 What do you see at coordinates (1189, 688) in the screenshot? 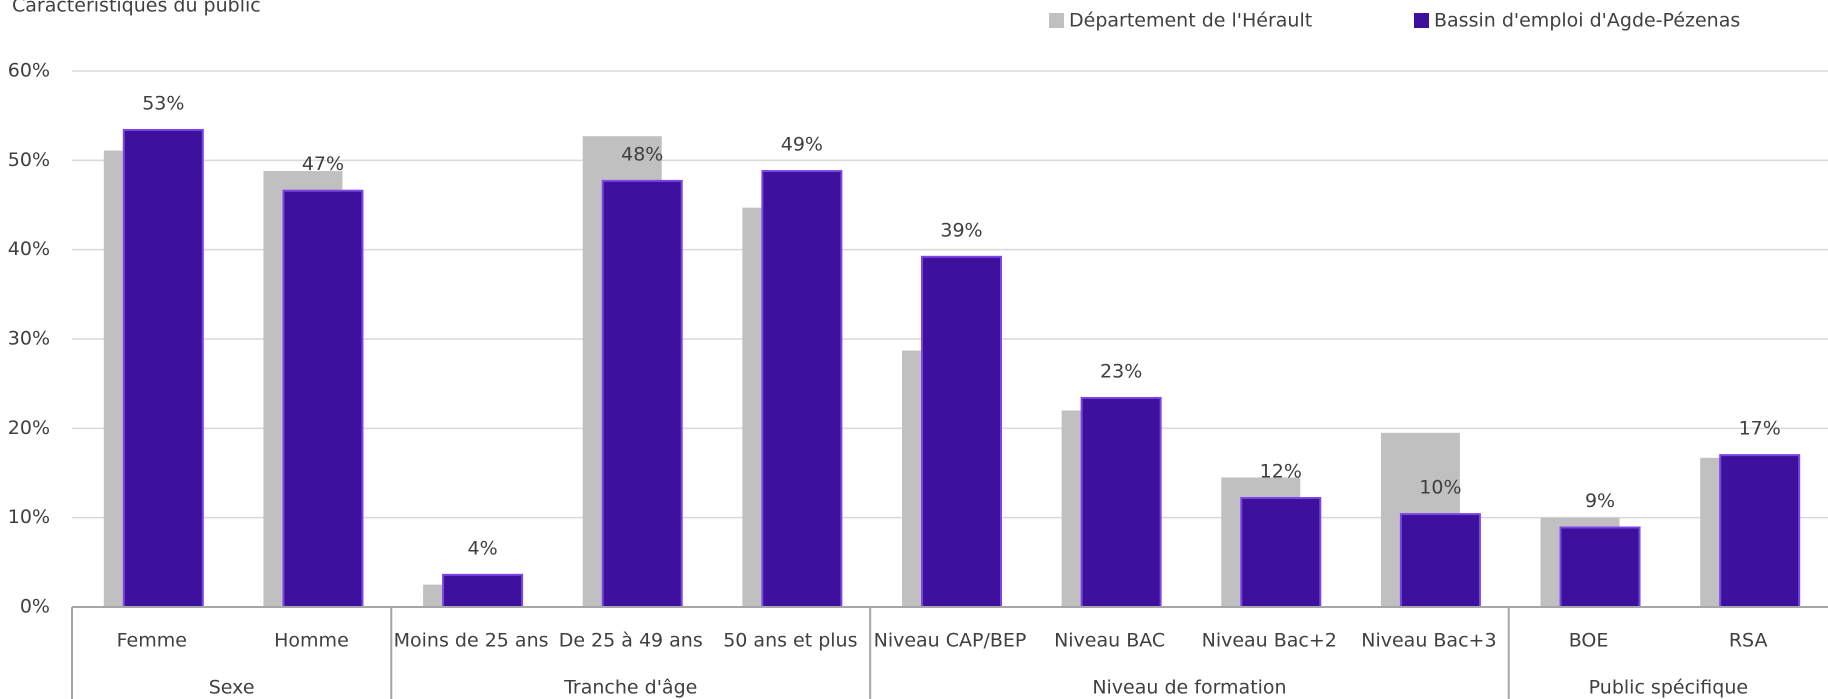
I see `group-label: Niveau de formation` at bounding box center [1189, 688].